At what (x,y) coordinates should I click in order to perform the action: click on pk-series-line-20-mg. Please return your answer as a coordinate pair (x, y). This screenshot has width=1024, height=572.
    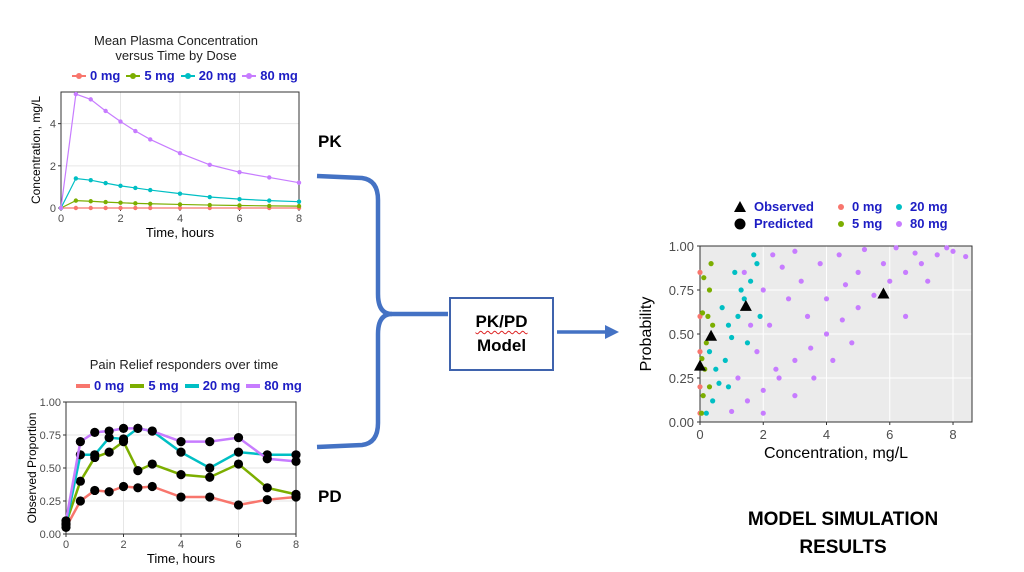
    Looking at the image, I should click on (180, 193).